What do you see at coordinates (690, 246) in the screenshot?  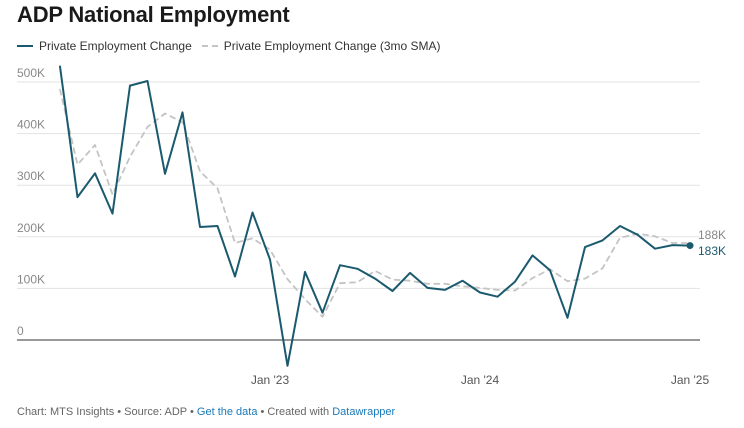 I see `series-end-point` at bounding box center [690, 246].